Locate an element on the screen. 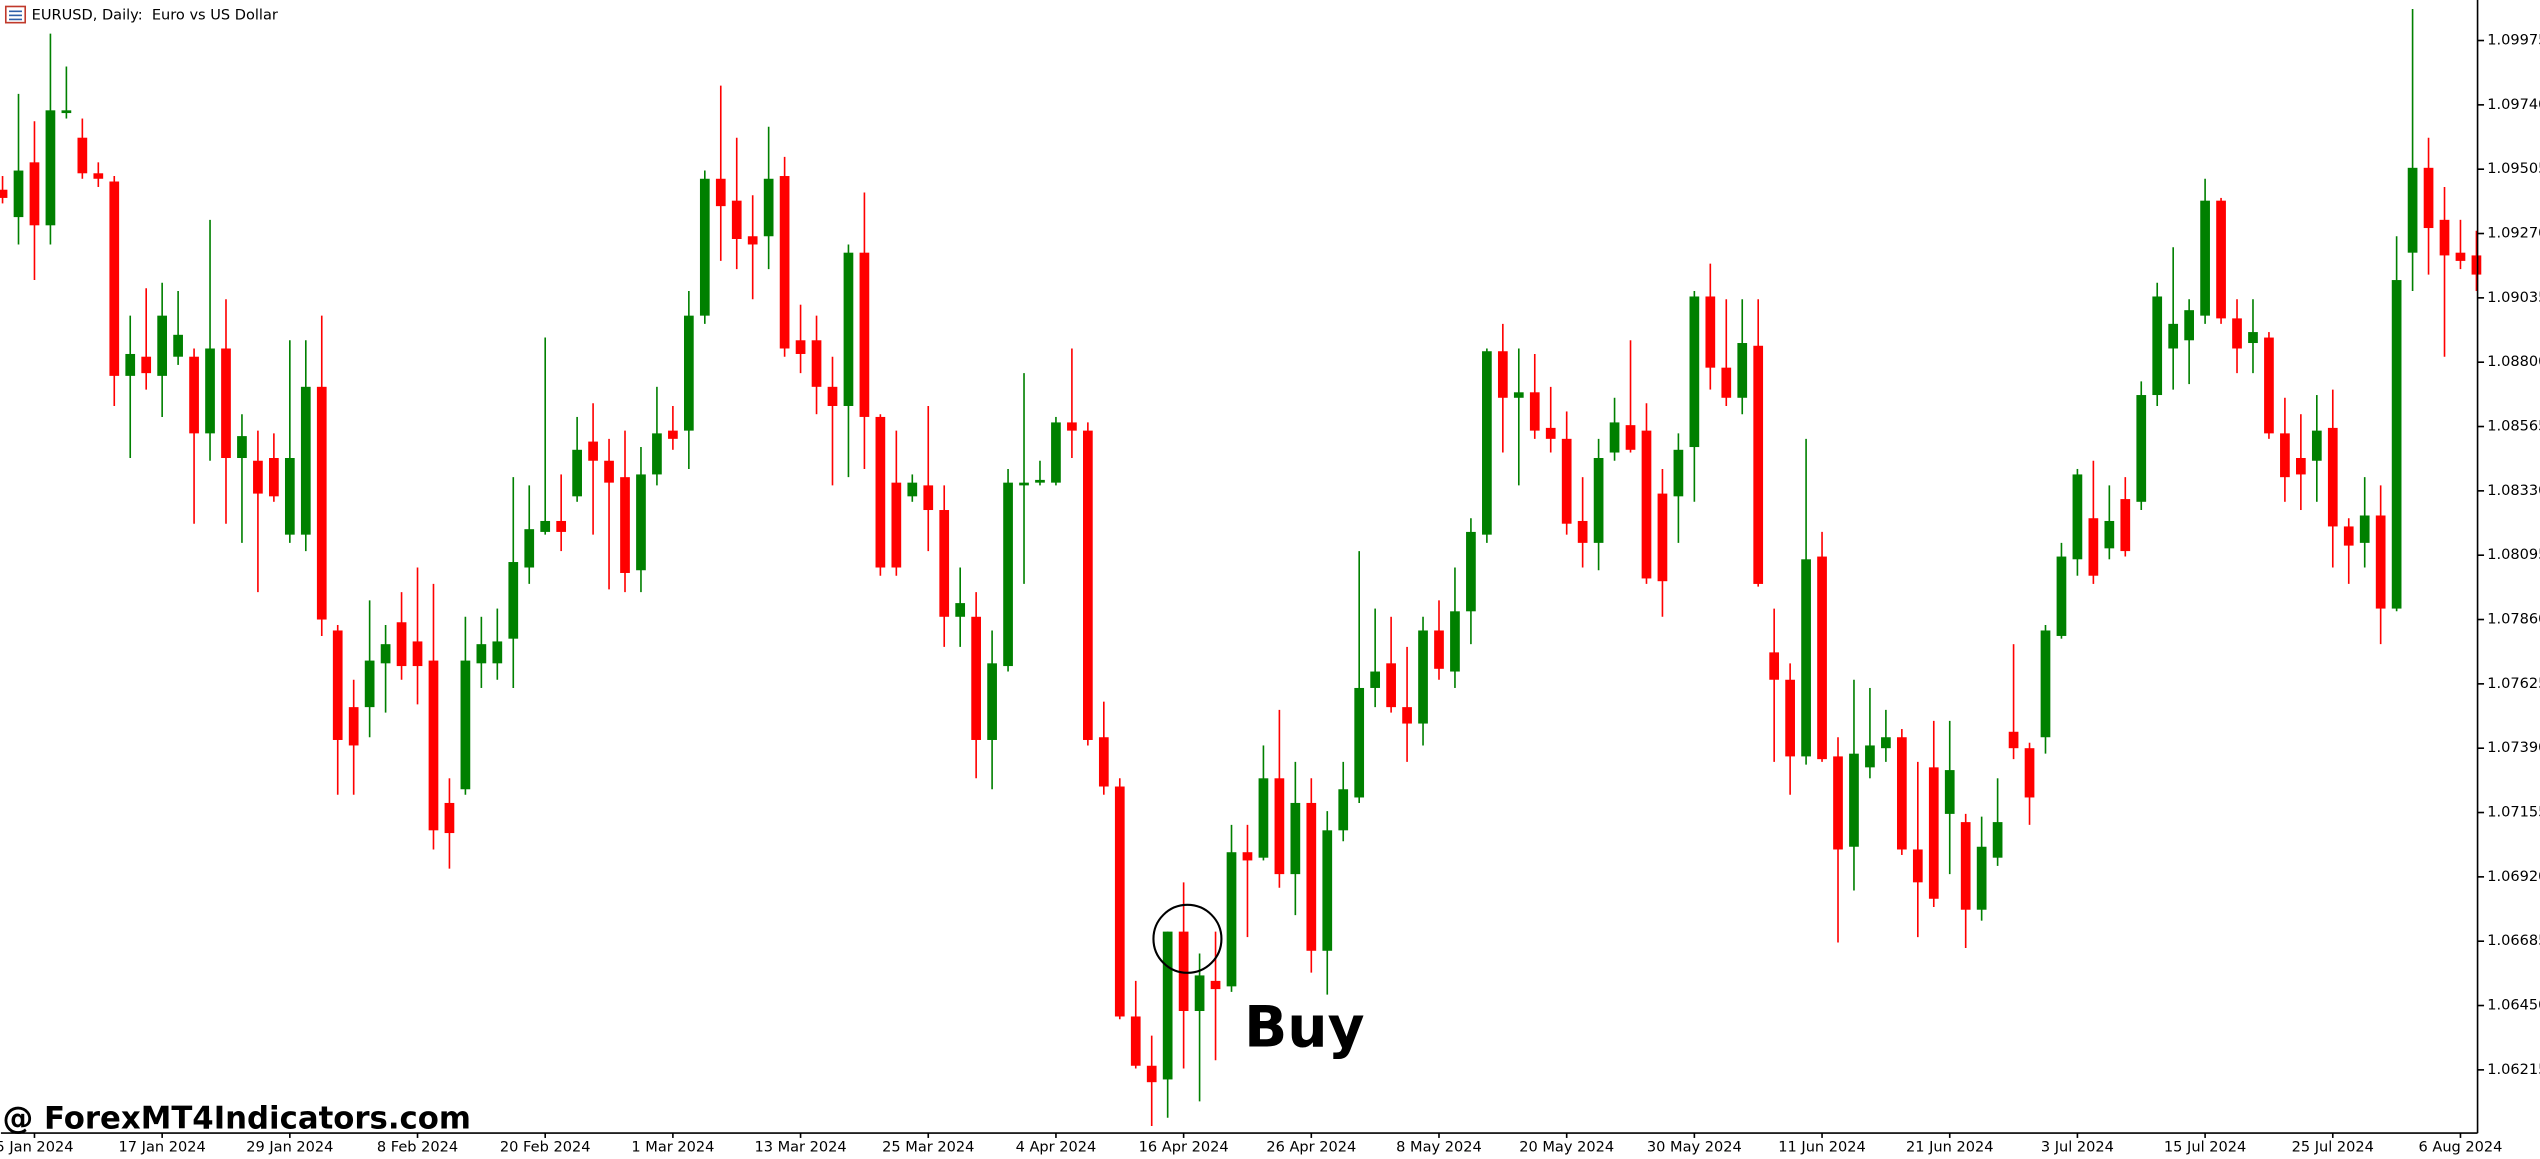 Image resolution: width=2540 pixels, height=1159 pixels. x-tick-label: 20 Feb 2024 is located at coordinates (545, 1147).